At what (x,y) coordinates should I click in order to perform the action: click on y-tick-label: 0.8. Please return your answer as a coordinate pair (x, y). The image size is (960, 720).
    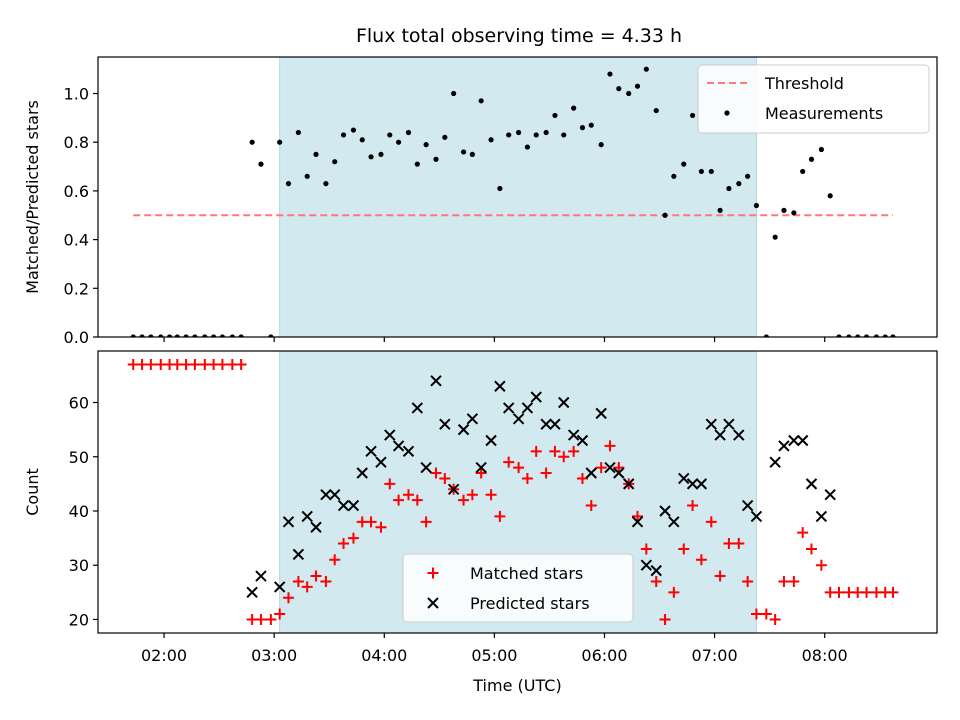
    Looking at the image, I should click on (76, 142).